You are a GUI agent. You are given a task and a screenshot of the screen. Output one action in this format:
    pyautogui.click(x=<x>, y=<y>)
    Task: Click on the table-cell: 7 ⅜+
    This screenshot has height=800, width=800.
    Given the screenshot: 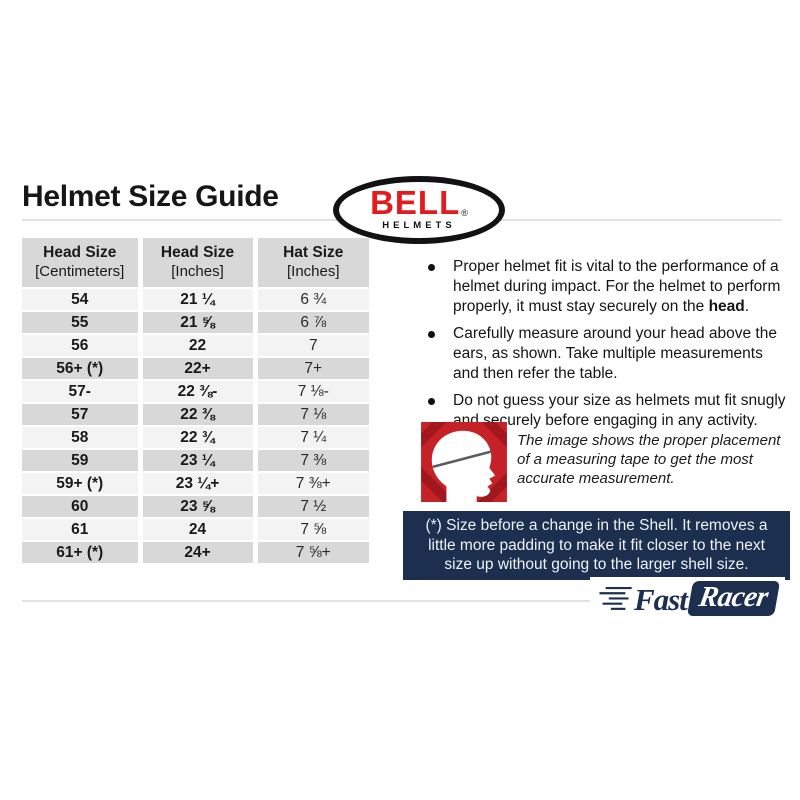 What is the action you would take?
    pyautogui.click(x=312, y=484)
    